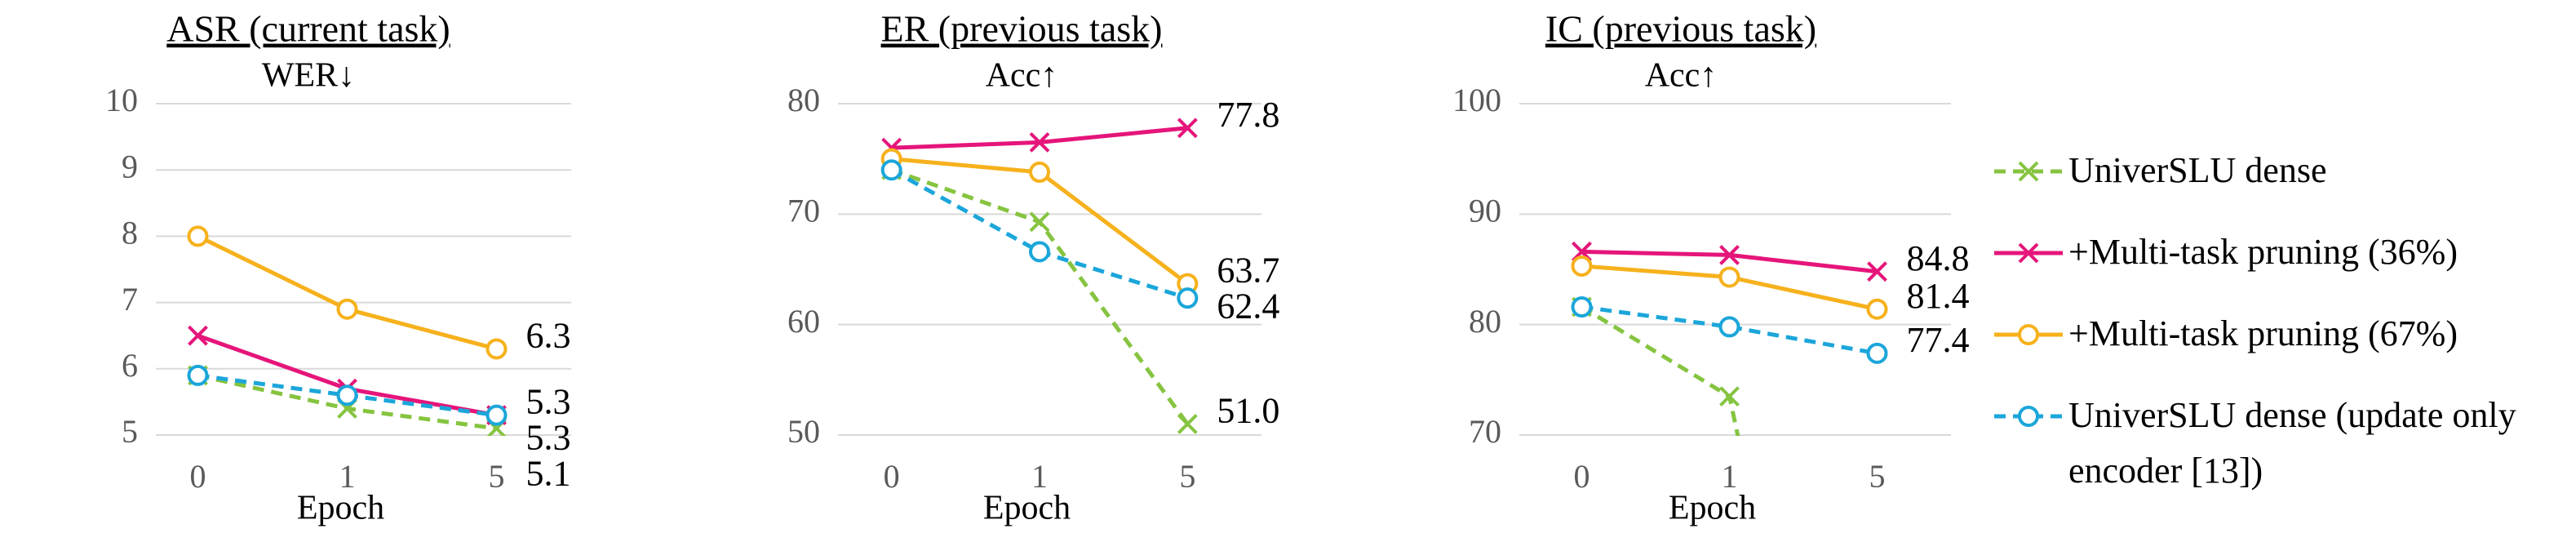 Image resolution: width=2576 pixels, height=542 pixels. I want to click on chart-title: IC (previous task), so click(1680, 29).